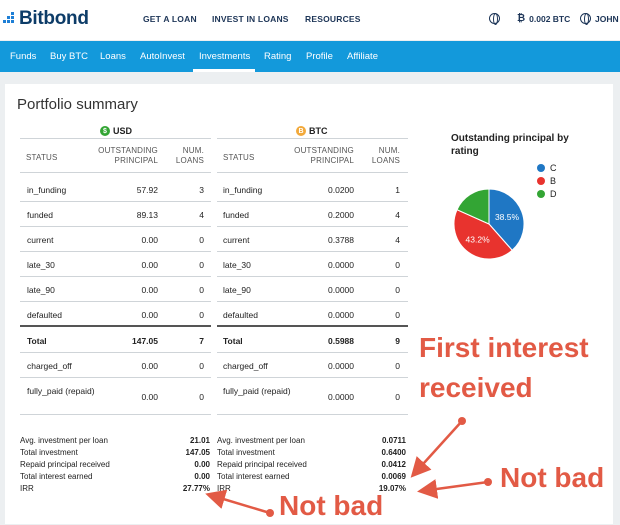 Image resolution: width=620 pixels, height=525 pixels. Describe the element at coordinates (27, 488) in the screenshot. I see `usd-stat-label: IRR` at that location.